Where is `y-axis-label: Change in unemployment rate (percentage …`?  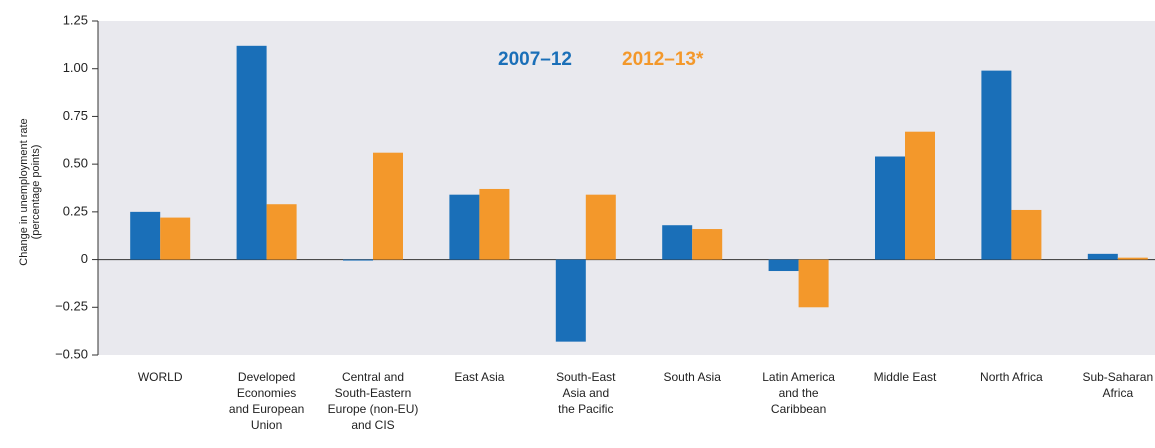 y-axis-label: Change in unemployment rate (percentage … is located at coordinates (30, 192).